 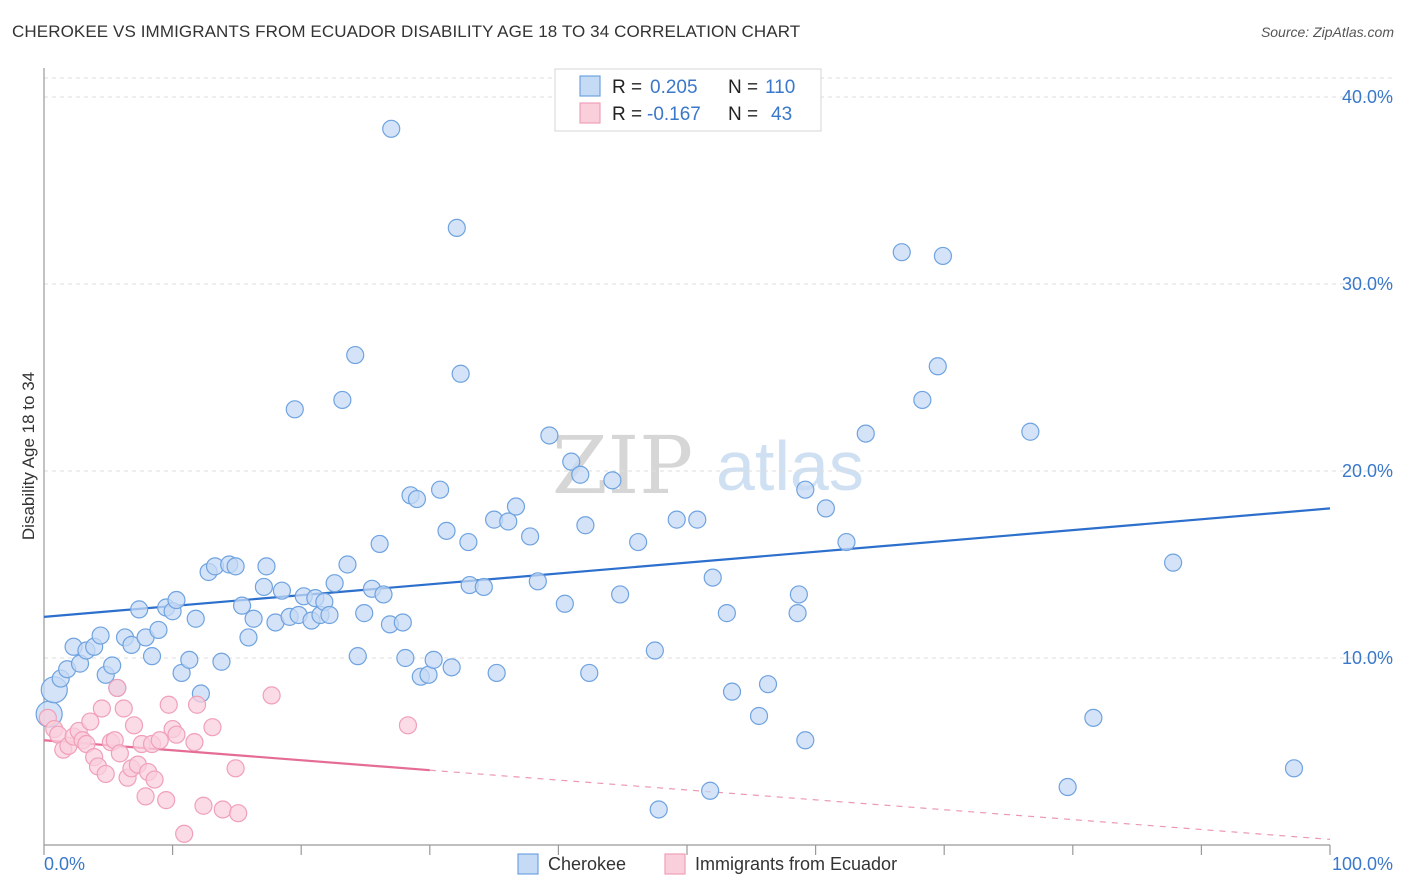 What do you see at coordinates (781, 114) in the screenshot?
I see `legend-n-value-2: 43` at bounding box center [781, 114].